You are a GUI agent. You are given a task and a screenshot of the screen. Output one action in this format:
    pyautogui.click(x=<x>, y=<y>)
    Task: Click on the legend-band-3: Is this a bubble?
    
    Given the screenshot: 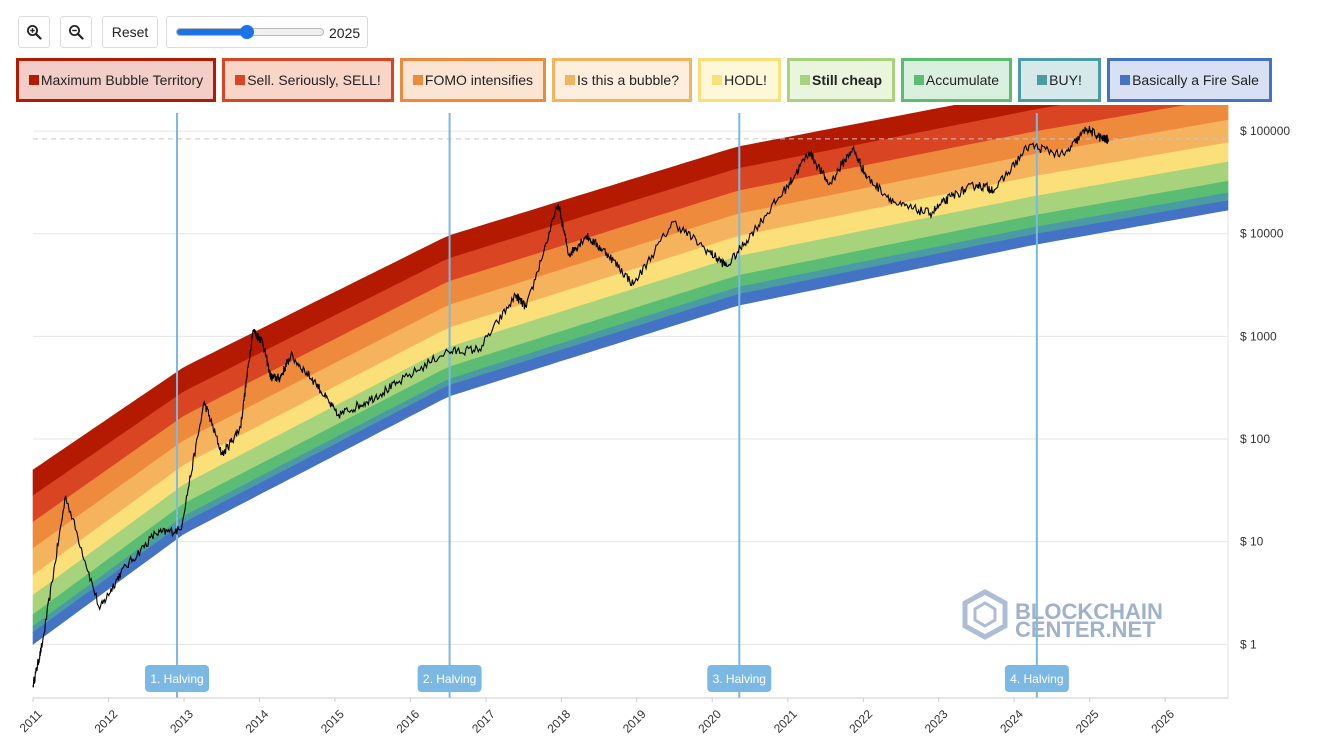 What is the action you would take?
    pyautogui.click(x=622, y=80)
    